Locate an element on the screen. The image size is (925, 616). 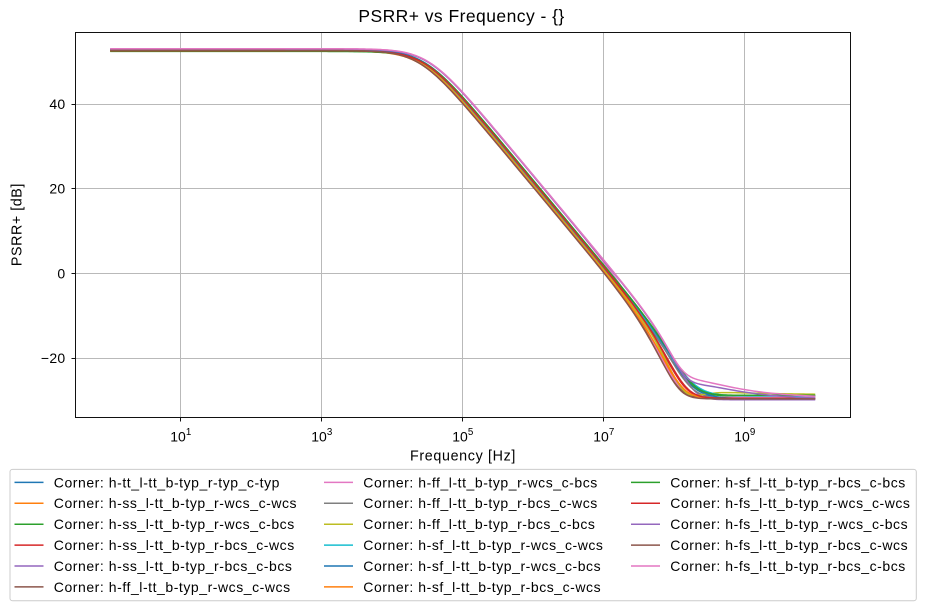
svg-text:Corner: h-ss_l-tt_b-typ_r-bcs_: Corner: h-ss_l-tt_b-typ_r-bcs_c-wcs is located at coordinates (174, 545).